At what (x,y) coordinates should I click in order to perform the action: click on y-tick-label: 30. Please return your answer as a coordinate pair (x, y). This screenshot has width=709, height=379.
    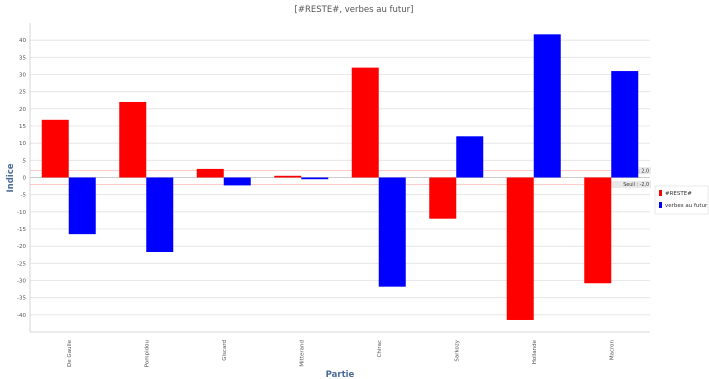
    Looking at the image, I should click on (22, 76).